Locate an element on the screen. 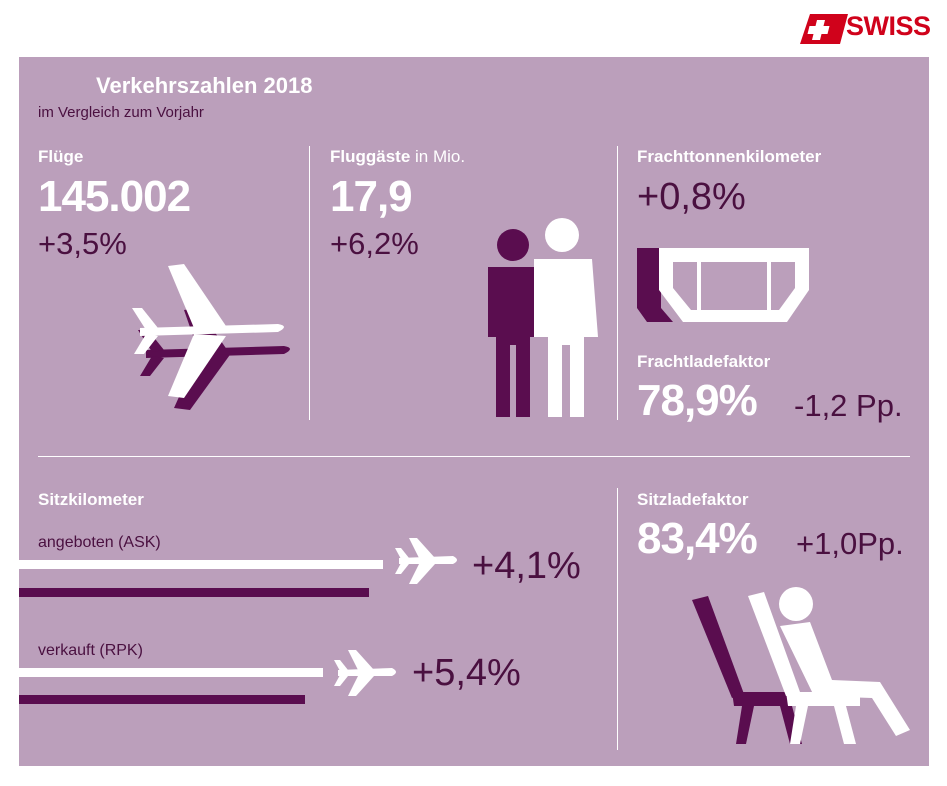 Image resolution: width=947 pixels, height=786 pixels. rpk-change: +5,4% is located at coordinates (466, 673).